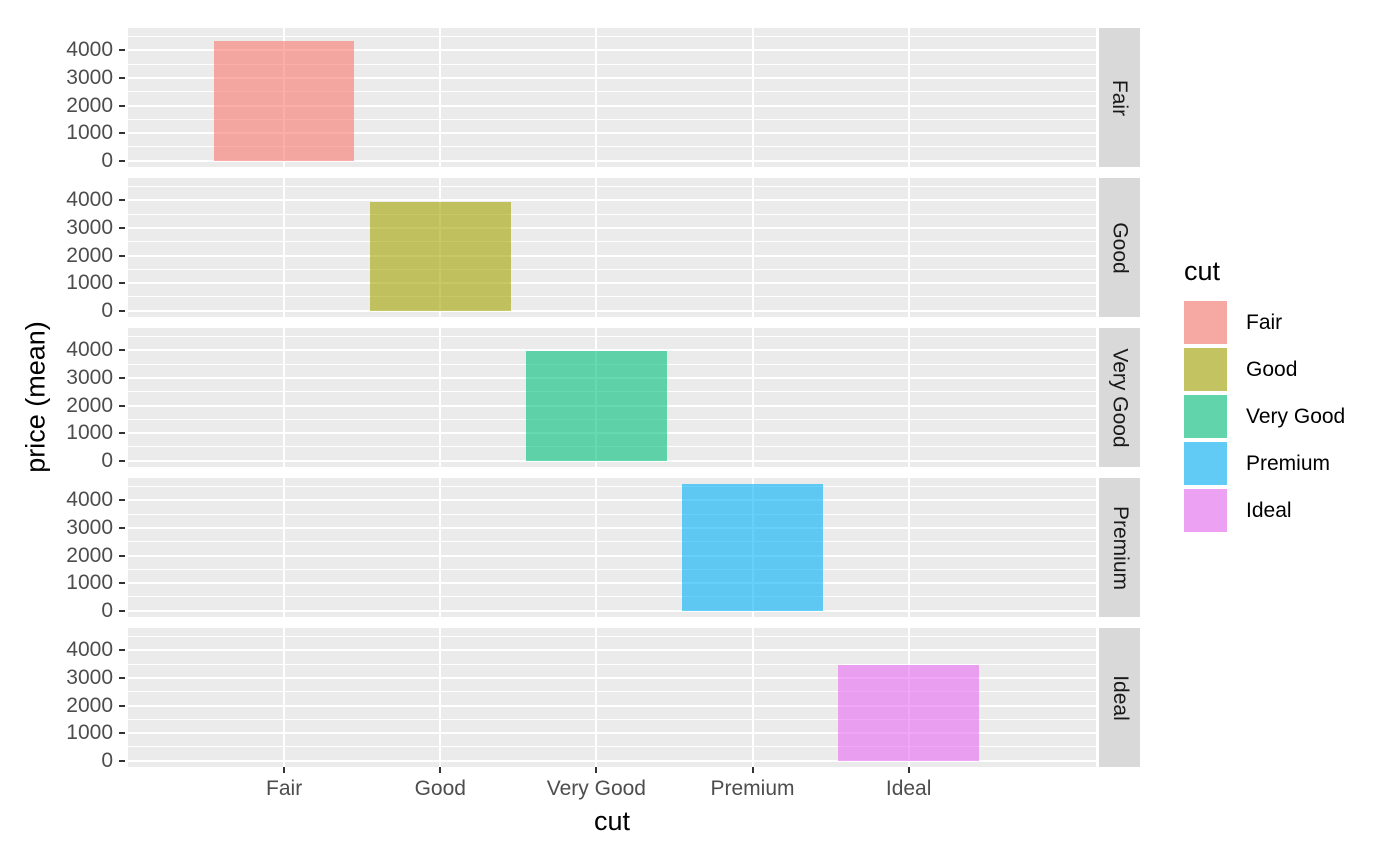 Image resolution: width=1400 pixels, height=866 pixels. I want to click on facet-strip-label: Very Good, so click(1120, 397).